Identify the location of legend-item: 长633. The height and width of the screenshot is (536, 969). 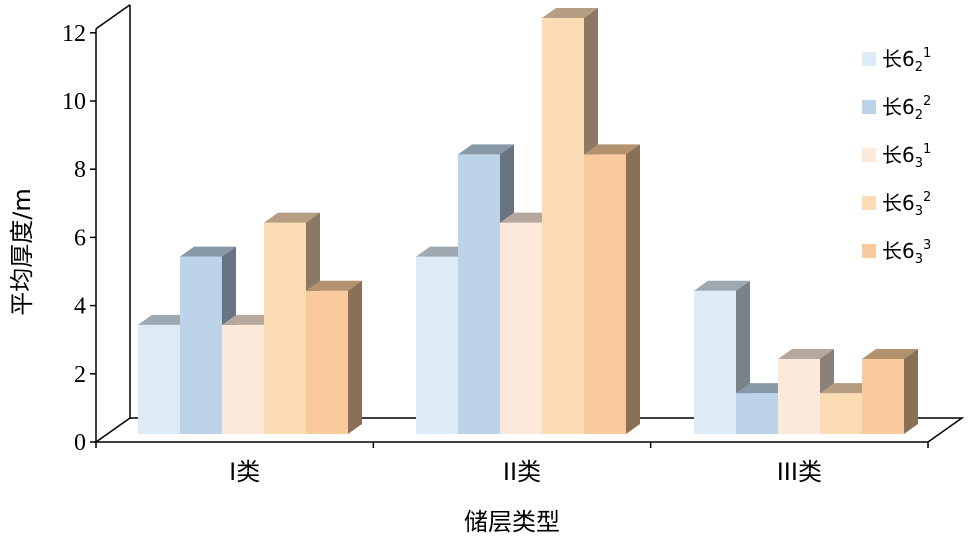
(896, 252).